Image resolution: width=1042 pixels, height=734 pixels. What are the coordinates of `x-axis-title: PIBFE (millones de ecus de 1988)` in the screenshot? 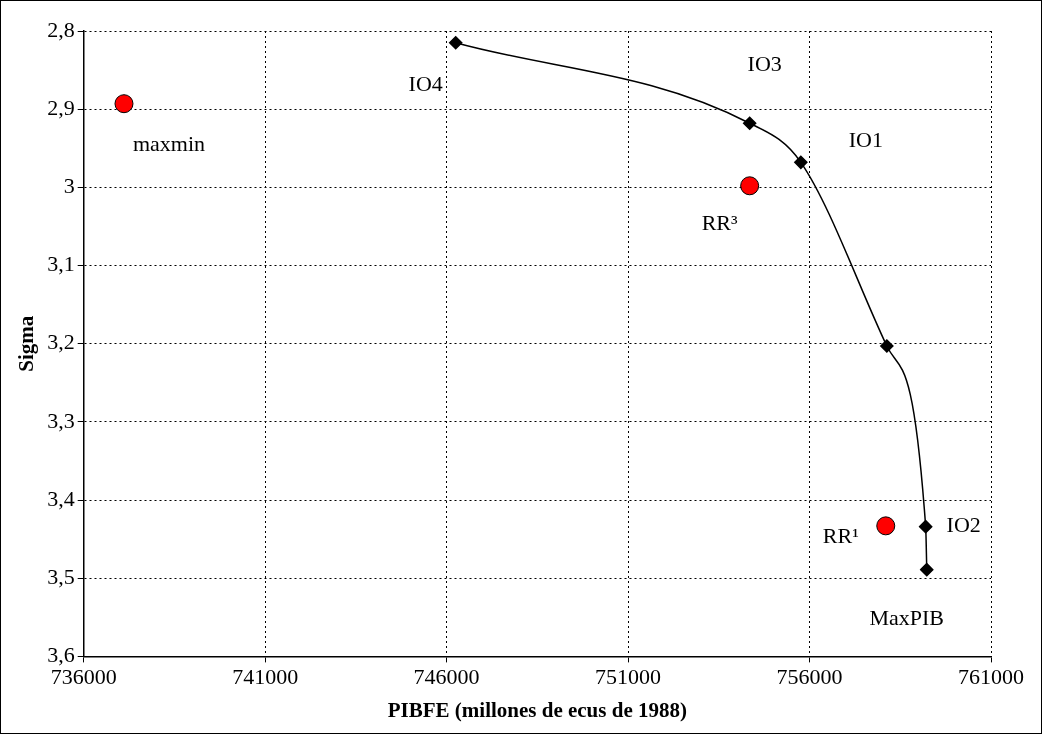 It's located at (537, 709).